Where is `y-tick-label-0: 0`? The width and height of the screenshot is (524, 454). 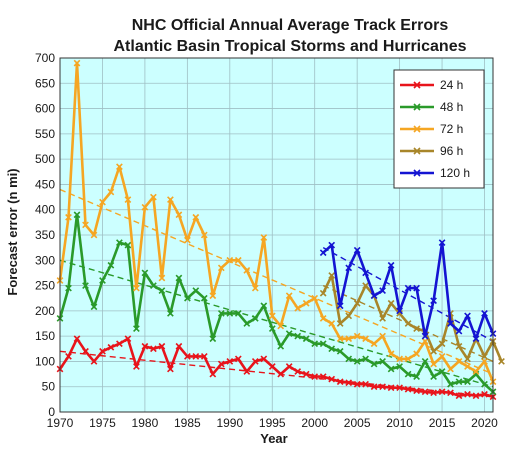
y-tick-label-0: 0 is located at coordinates (51, 412).